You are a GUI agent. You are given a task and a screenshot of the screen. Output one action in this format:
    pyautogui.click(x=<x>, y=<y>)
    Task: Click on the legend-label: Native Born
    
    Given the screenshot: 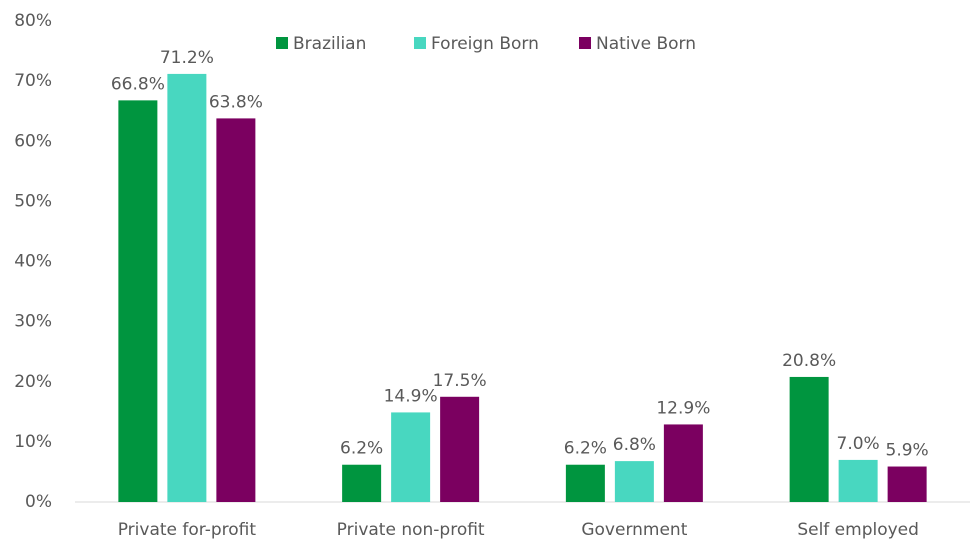 What is the action you would take?
    pyautogui.click(x=646, y=44)
    